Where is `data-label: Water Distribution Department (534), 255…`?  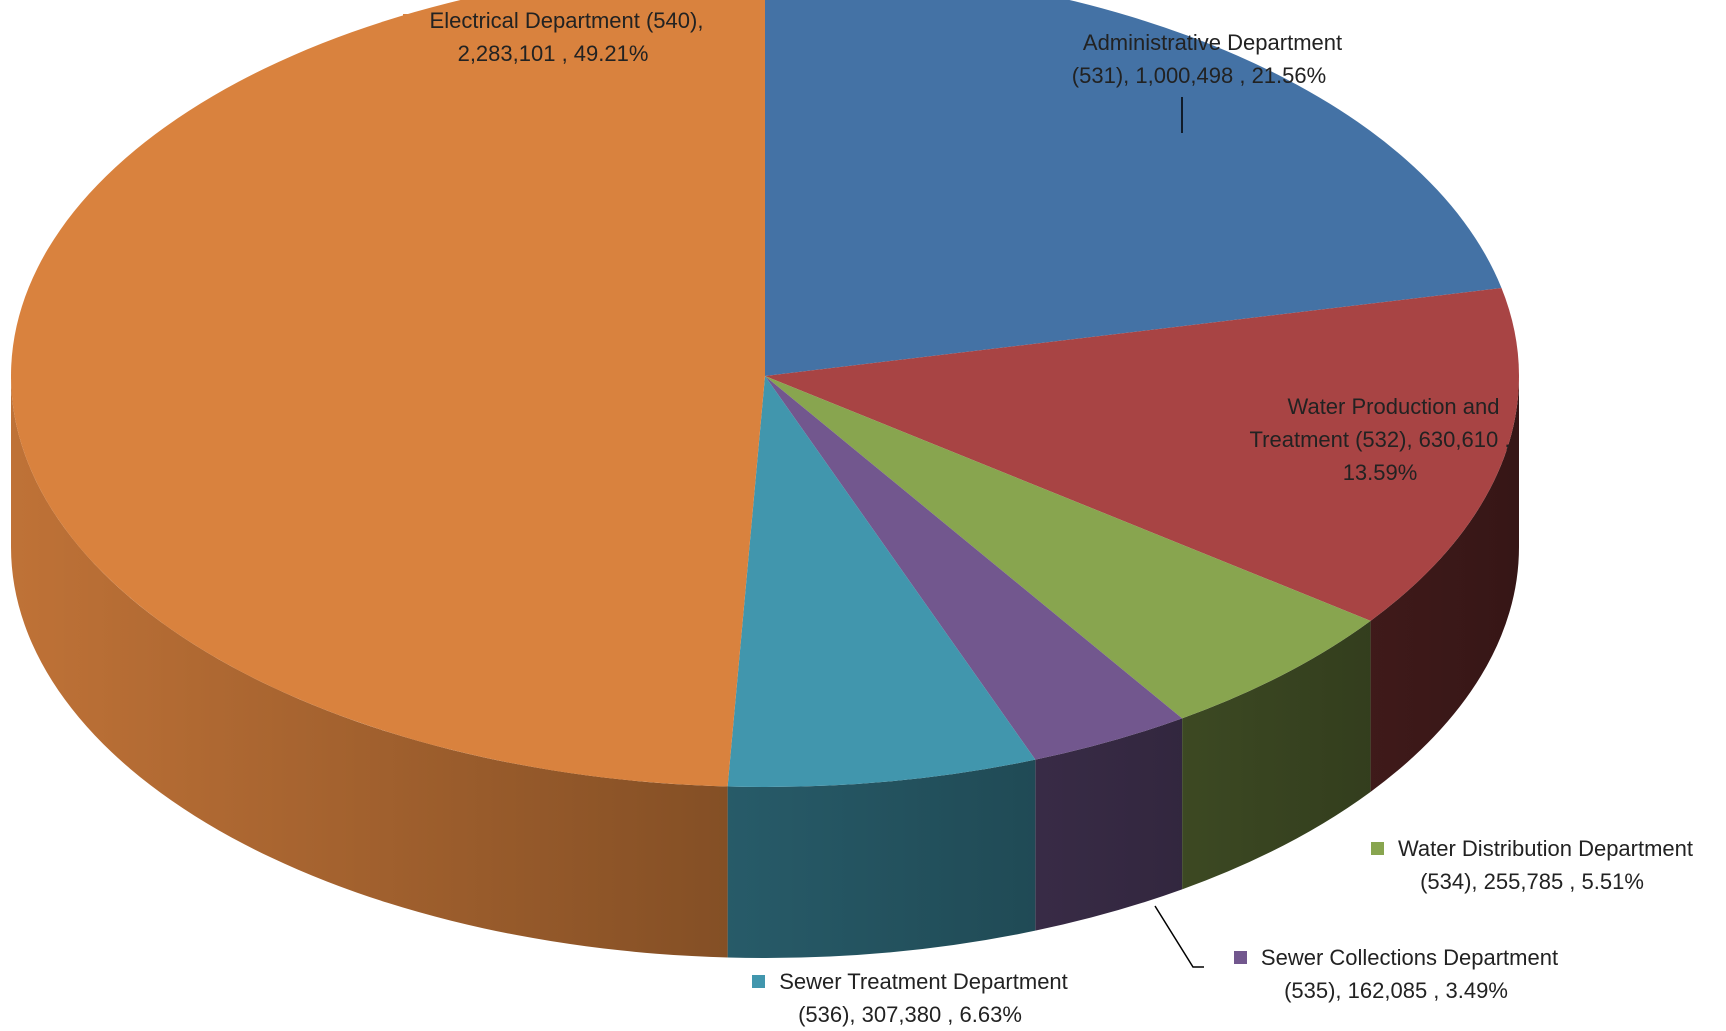
data-label: Water Distribution Department (534), 255… is located at coordinates (1532, 865).